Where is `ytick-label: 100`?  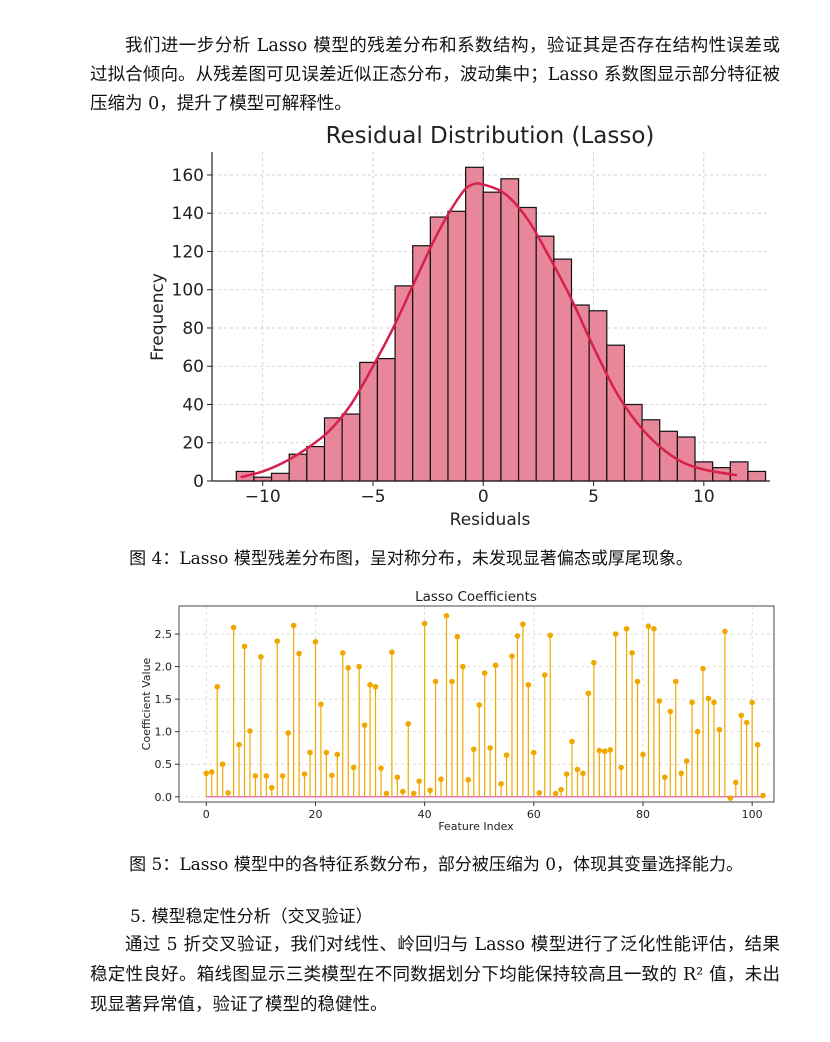 ytick-label: 100 is located at coordinates (188, 291).